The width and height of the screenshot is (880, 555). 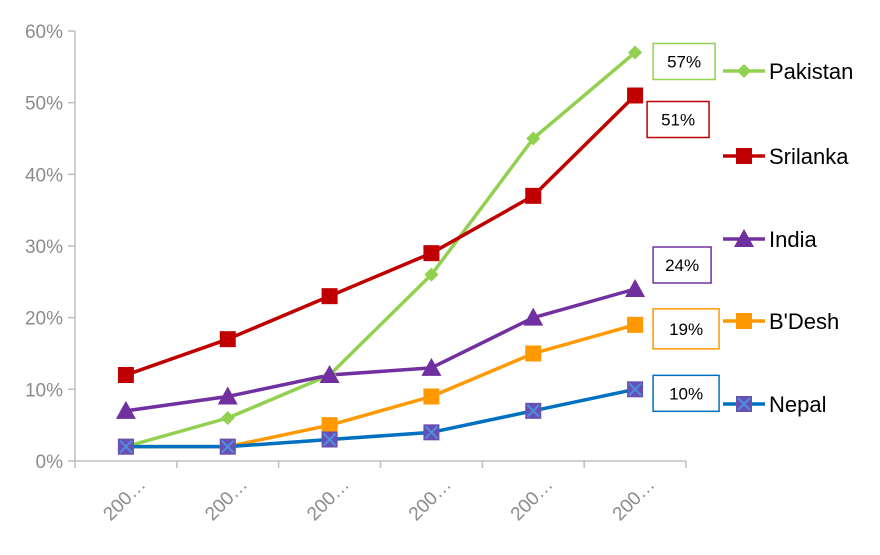 What do you see at coordinates (44, 247) in the screenshot?
I see `y-tick-label: 30%` at bounding box center [44, 247].